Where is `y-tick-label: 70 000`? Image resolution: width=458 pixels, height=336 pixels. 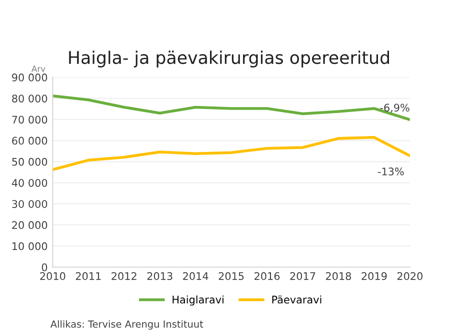
y-tick-label: 70 000 is located at coordinates (30, 120).